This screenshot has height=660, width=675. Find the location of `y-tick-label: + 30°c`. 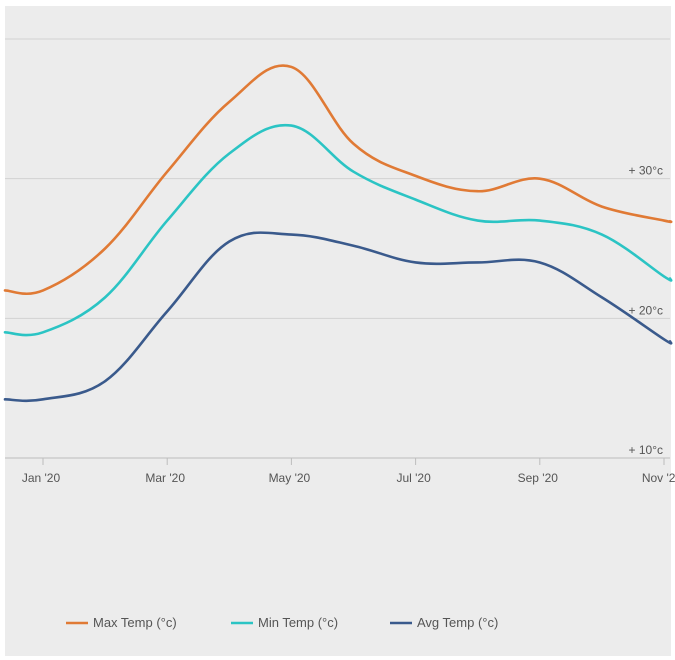

y-tick-label: + 30°c is located at coordinates (646, 171).